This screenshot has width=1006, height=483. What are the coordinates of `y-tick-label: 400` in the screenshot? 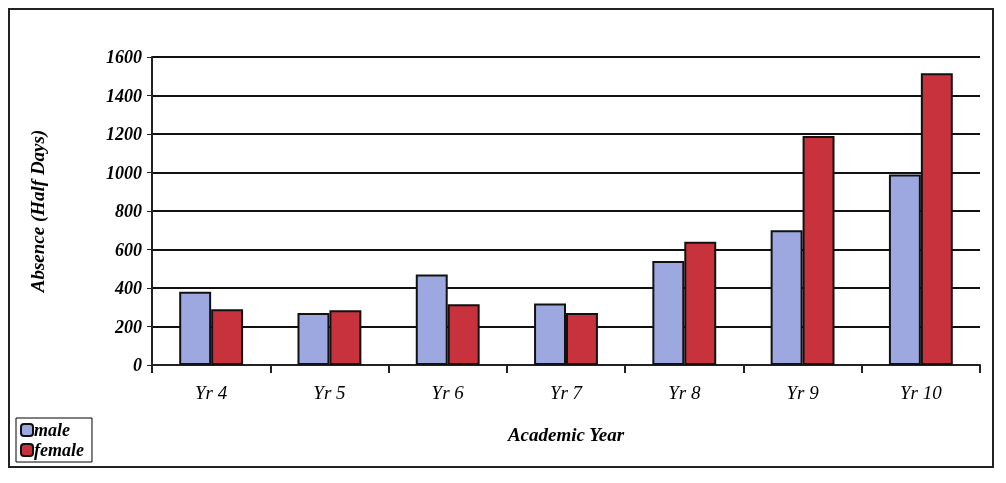 It's located at (128, 288).